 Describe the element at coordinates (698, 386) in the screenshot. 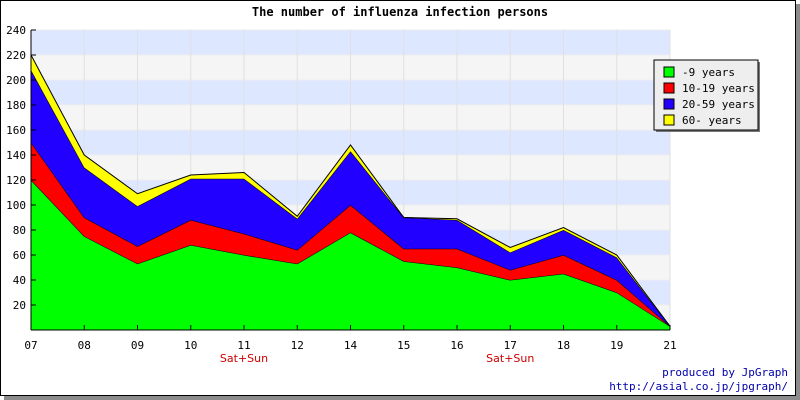

I see `credit-url: http://asial.co.jp/jpgraph/` at that location.